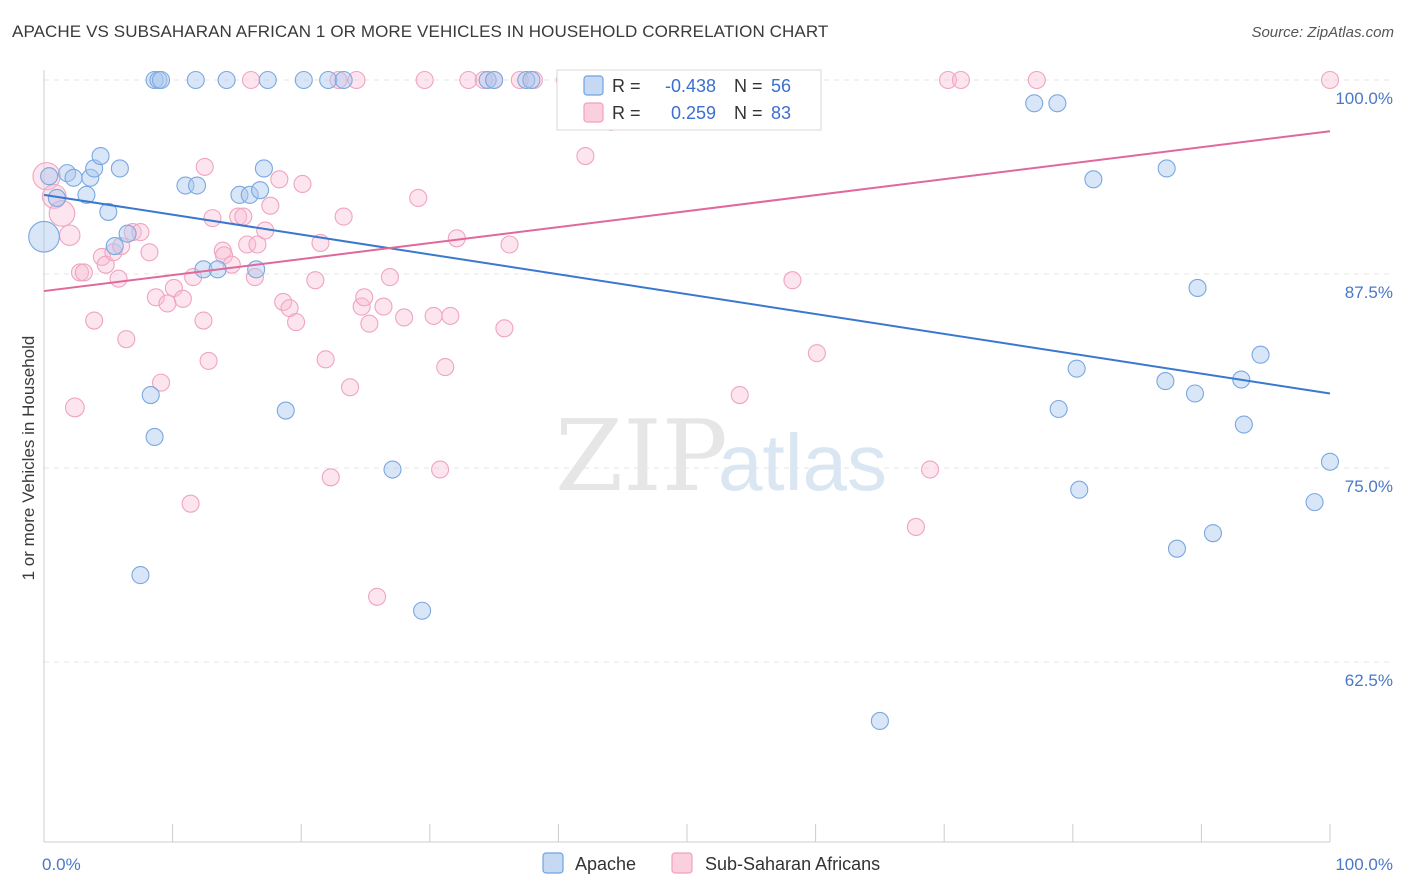  What do you see at coordinates (748, 113) in the screenshot?
I see `subsaharan-n-label: N =` at bounding box center [748, 113].